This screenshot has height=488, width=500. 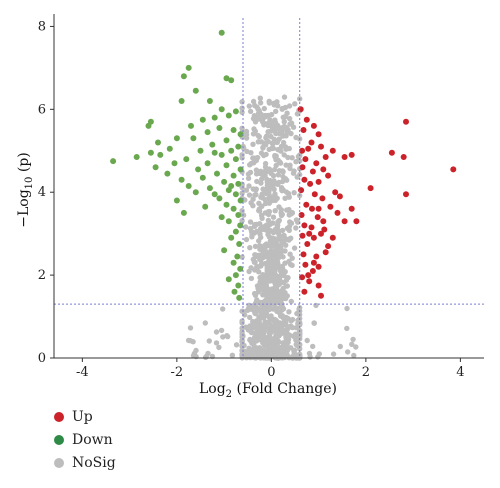 I want to click on legend-label-up: Up, so click(x=82, y=416).